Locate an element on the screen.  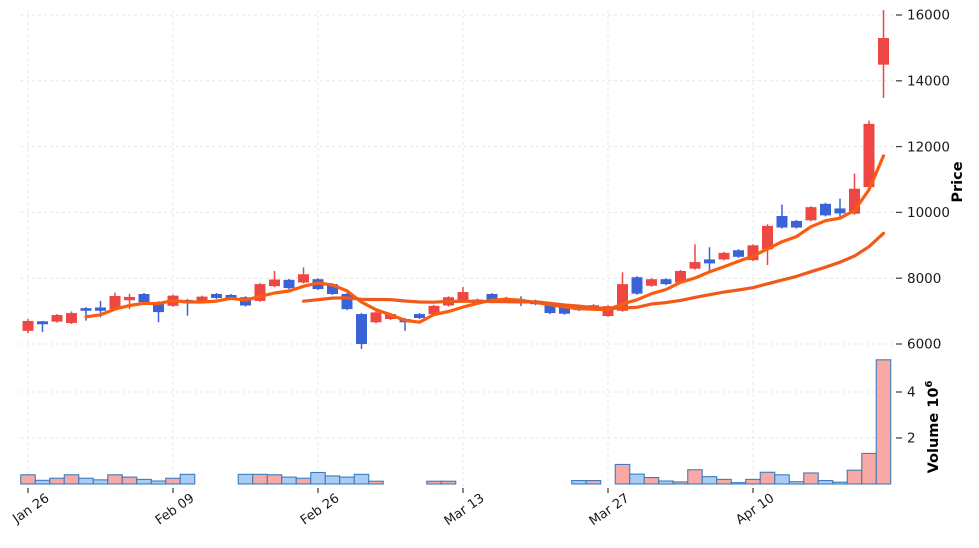
volume-axis-unit-exponent: 6 is located at coordinates (929, 384).